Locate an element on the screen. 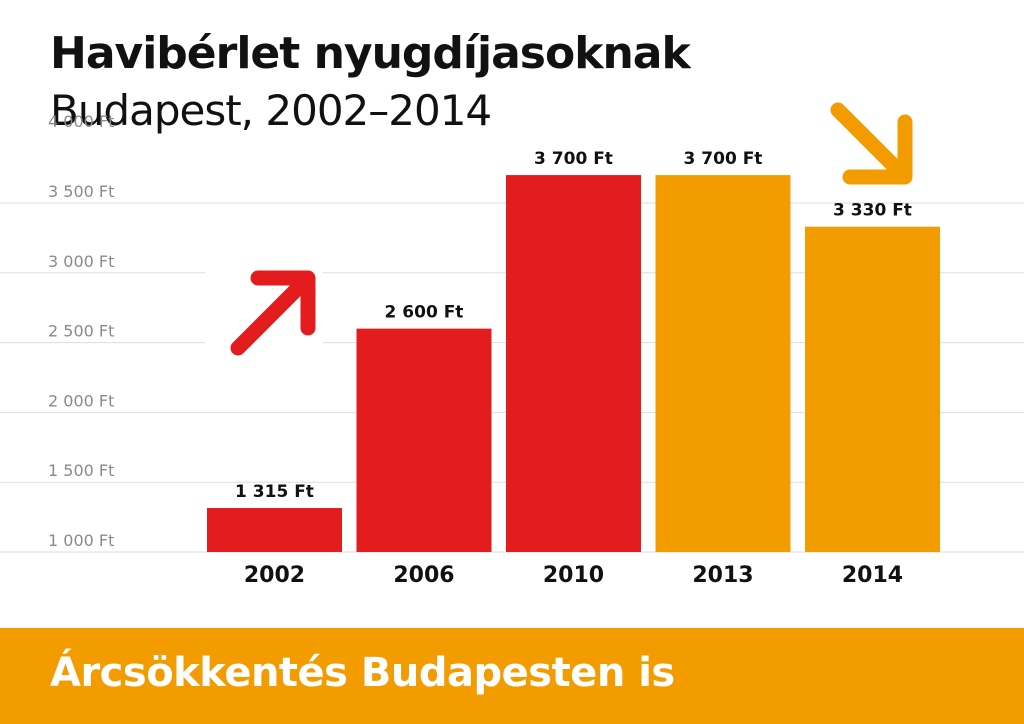  data-label-2014: 3 330 Ft is located at coordinates (872, 211).